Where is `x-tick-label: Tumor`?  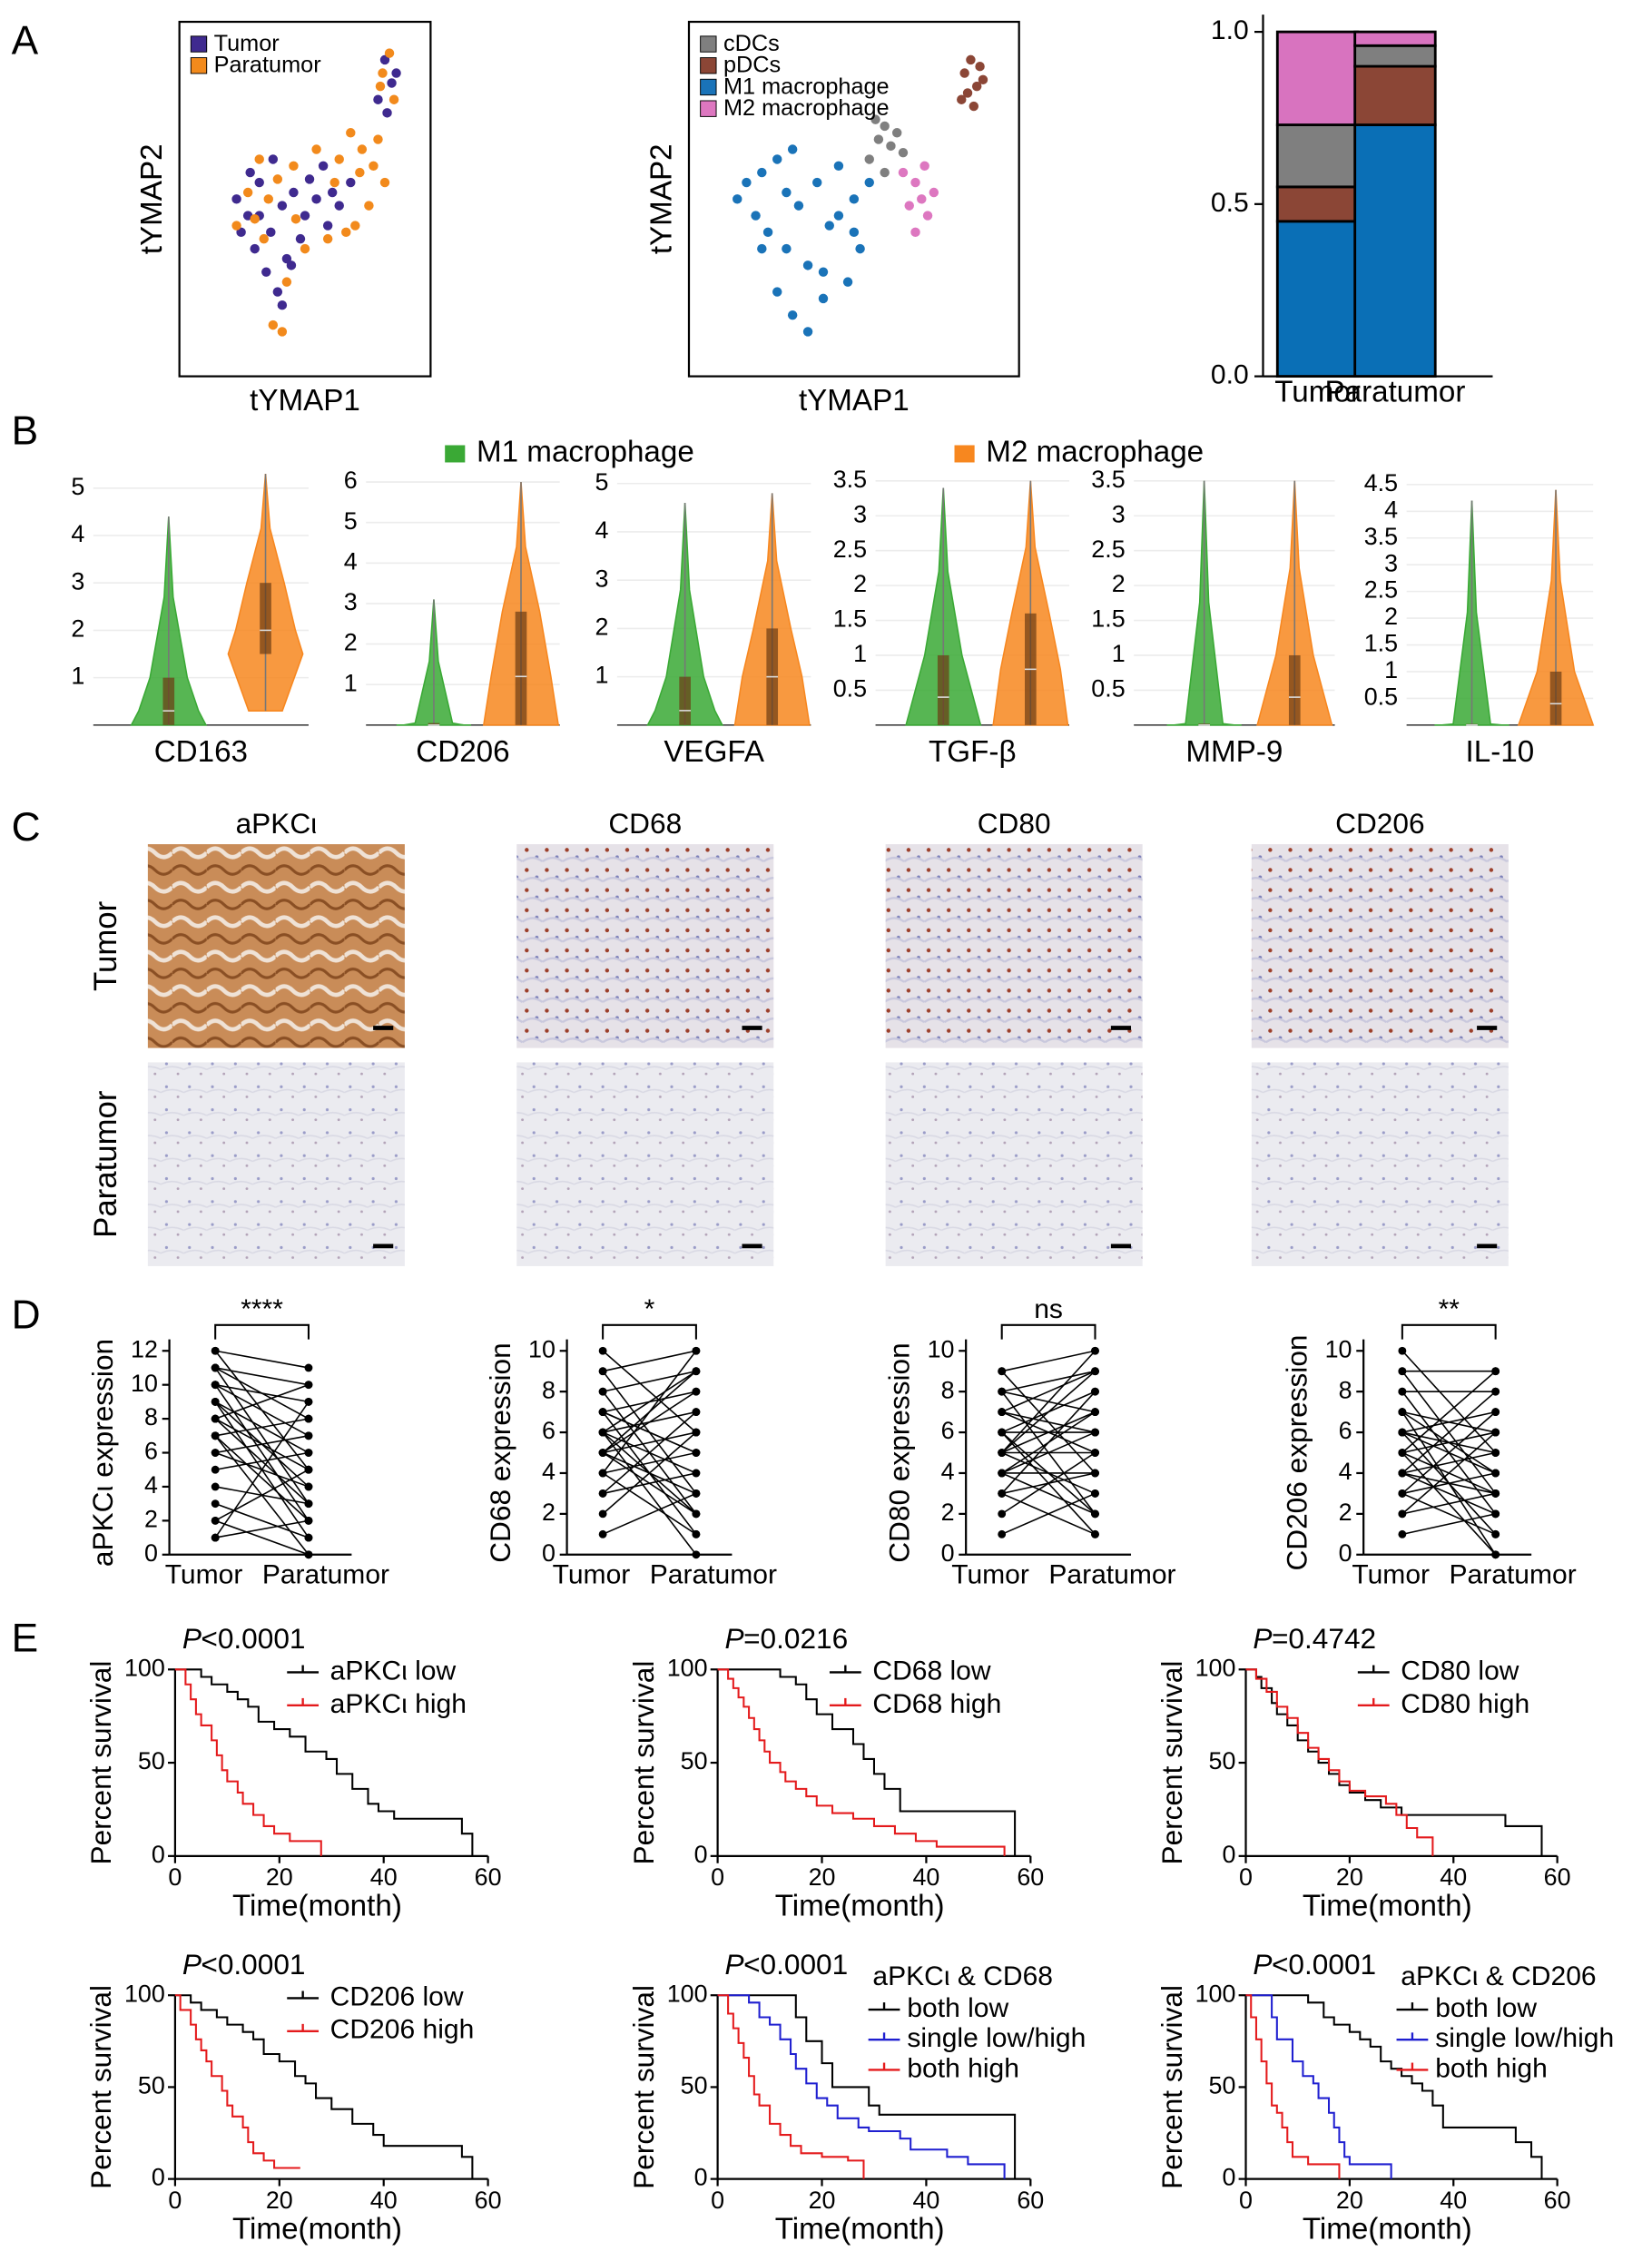 x-tick-label: Tumor is located at coordinates (592, 1574).